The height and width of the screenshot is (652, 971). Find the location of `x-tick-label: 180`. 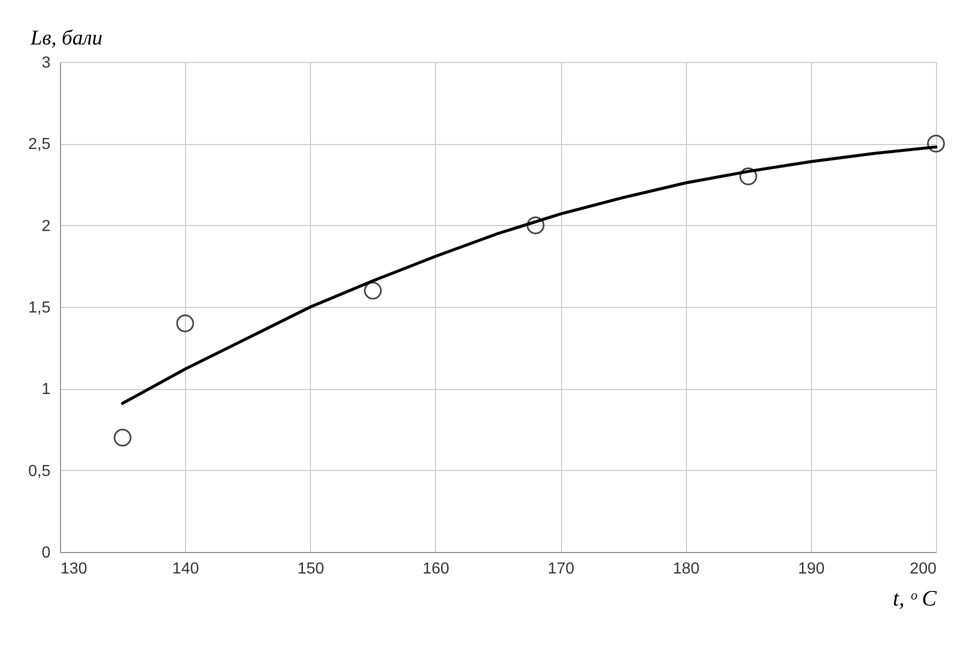

x-tick-label: 180 is located at coordinates (686, 569).